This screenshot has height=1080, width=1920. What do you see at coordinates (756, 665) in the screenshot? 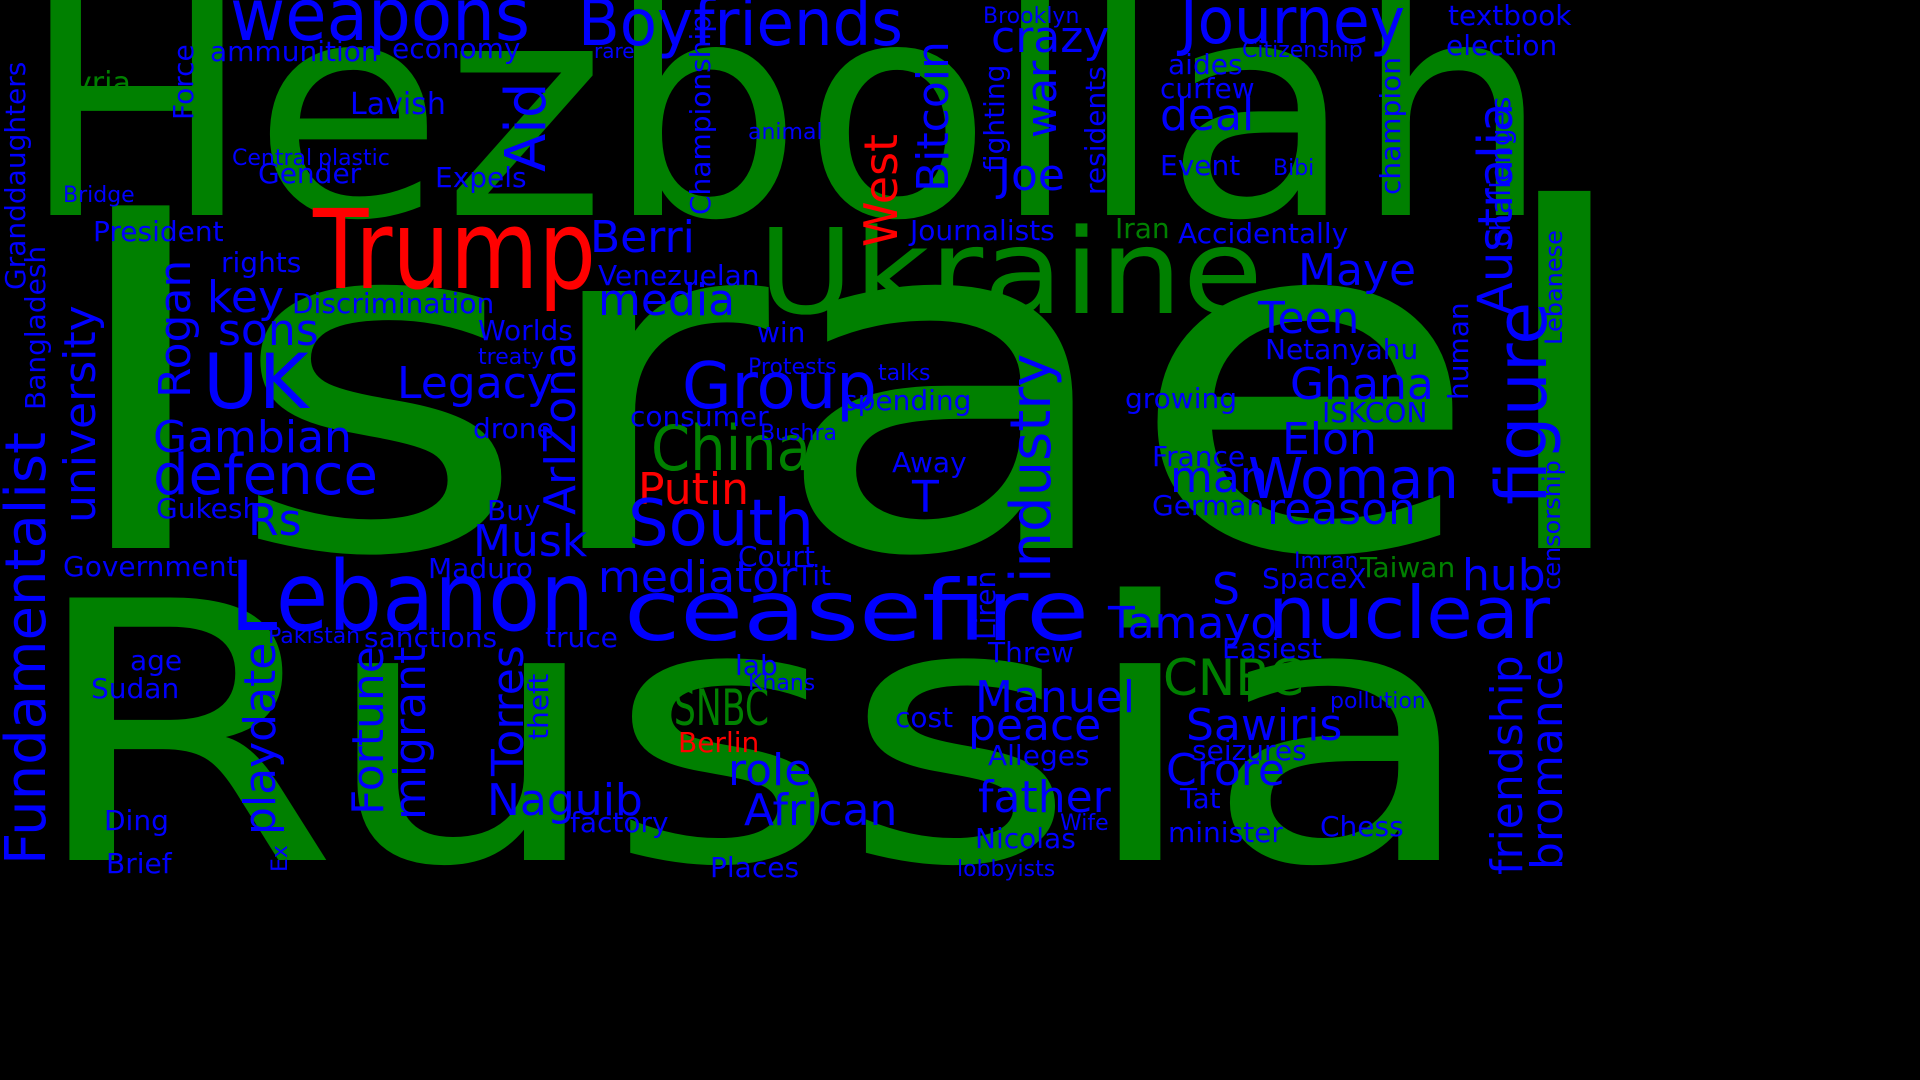
I see `word-lab: lab` at bounding box center [756, 665].